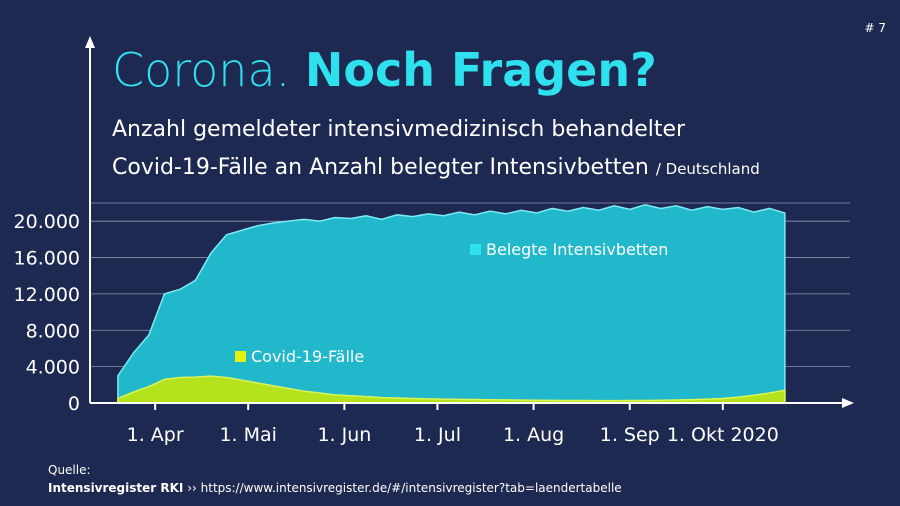  I want to click on x-tick-label: 1. Mai, so click(247, 435).